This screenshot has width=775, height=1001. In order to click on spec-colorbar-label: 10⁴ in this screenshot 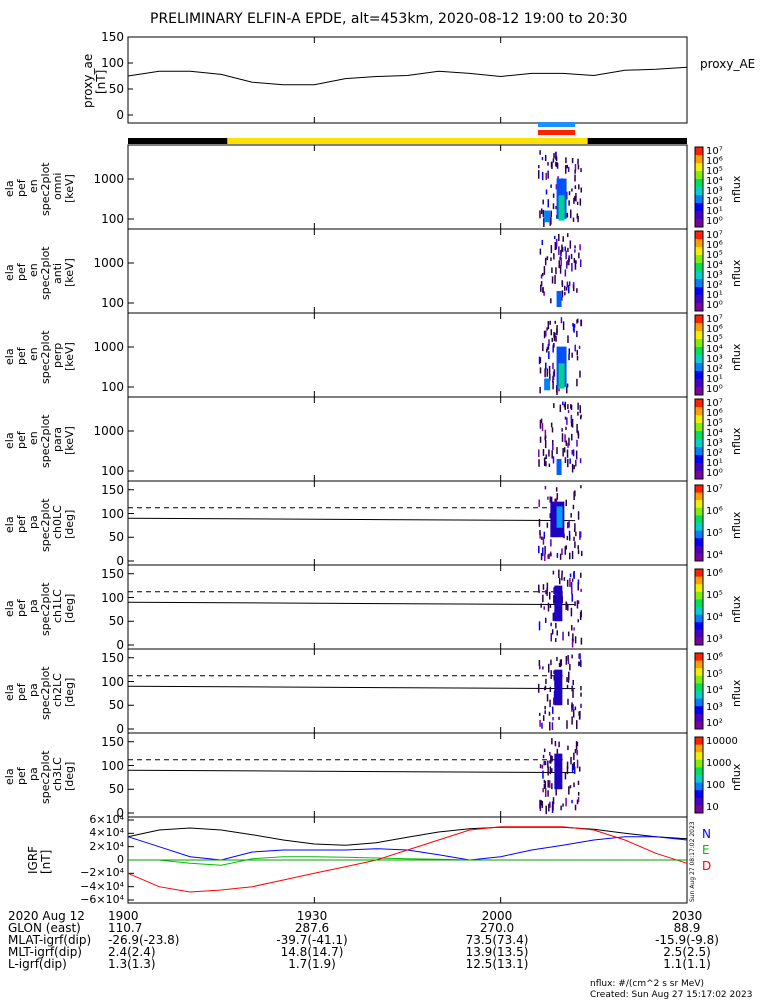, I will do `click(714, 265)`.